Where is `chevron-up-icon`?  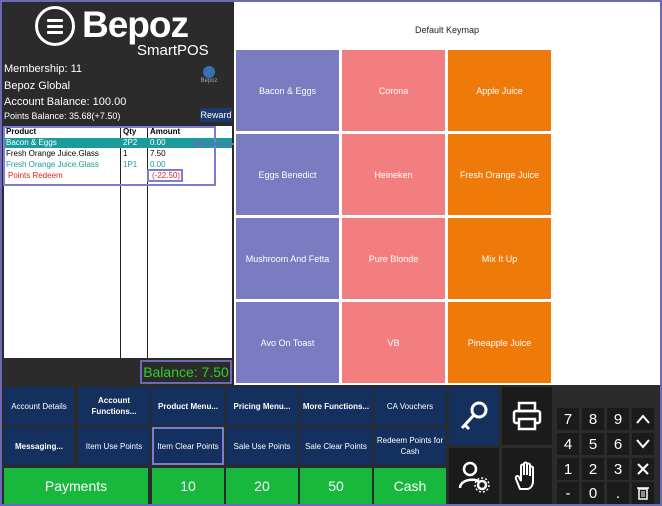
chevron-up-icon is located at coordinates (643, 419).